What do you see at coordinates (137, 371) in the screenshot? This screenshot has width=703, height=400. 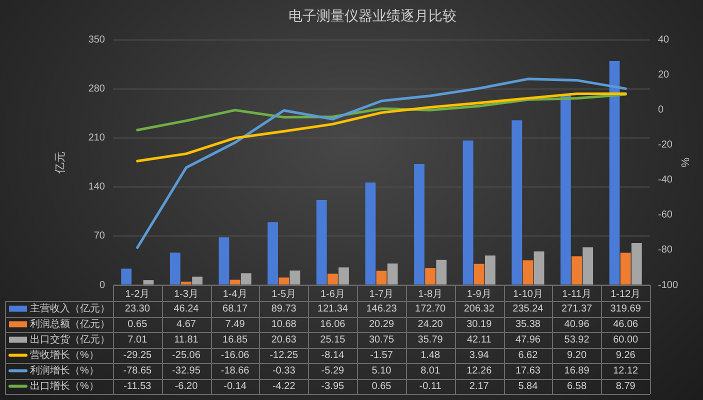 I see `data-label: -78.65` at bounding box center [137, 371].